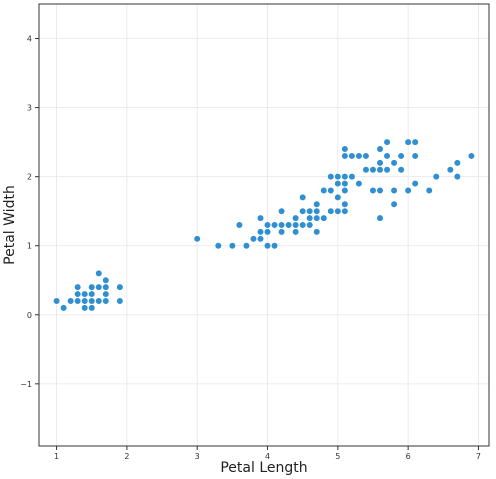  What do you see at coordinates (263, 468) in the screenshot?
I see `x-axis-title: Petal Length` at bounding box center [263, 468].